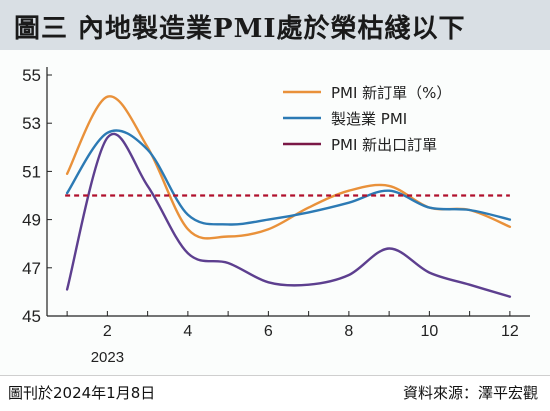 Image resolution: width=550 pixels, height=411 pixels. I want to click on x-tick-label: 12, so click(510, 331).